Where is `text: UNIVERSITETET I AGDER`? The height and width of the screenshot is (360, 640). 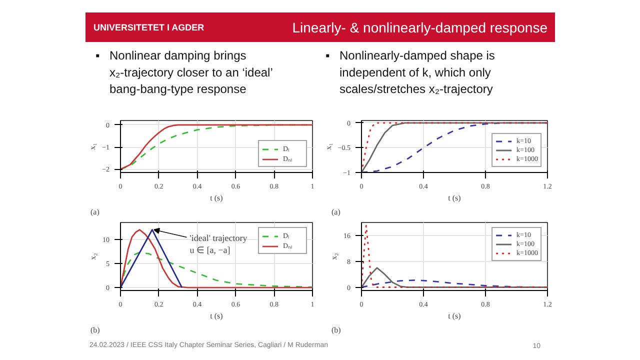
text: UNIVERSITETET I AGDER is located at coordinates (149, 27).